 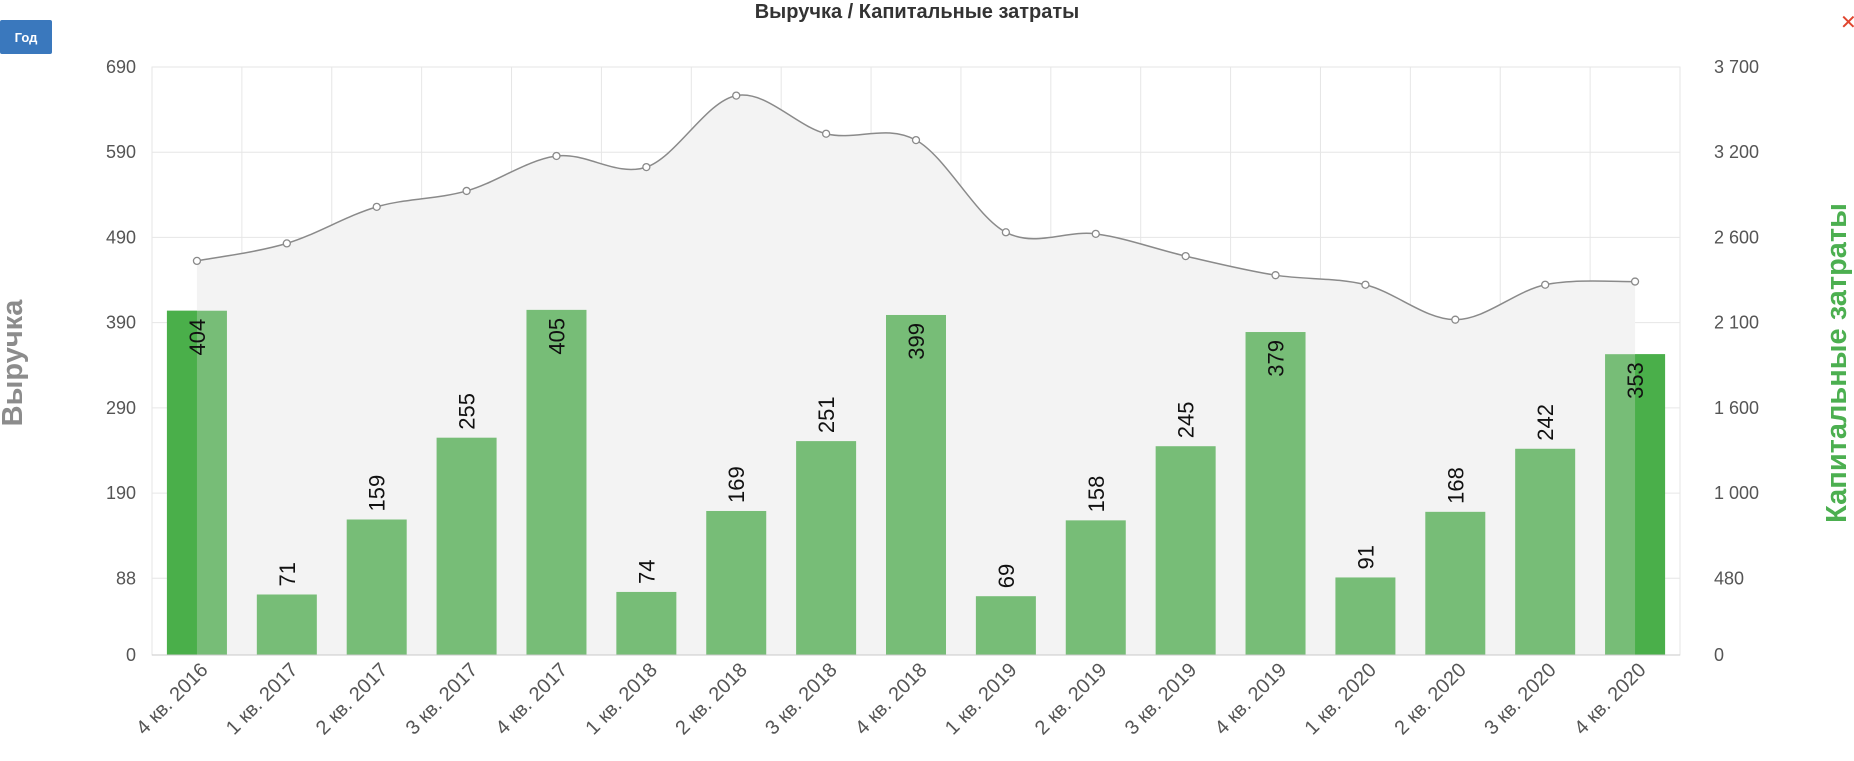 I want to click on y2-tick-label: 3 200, so click(x=1736, y=152).